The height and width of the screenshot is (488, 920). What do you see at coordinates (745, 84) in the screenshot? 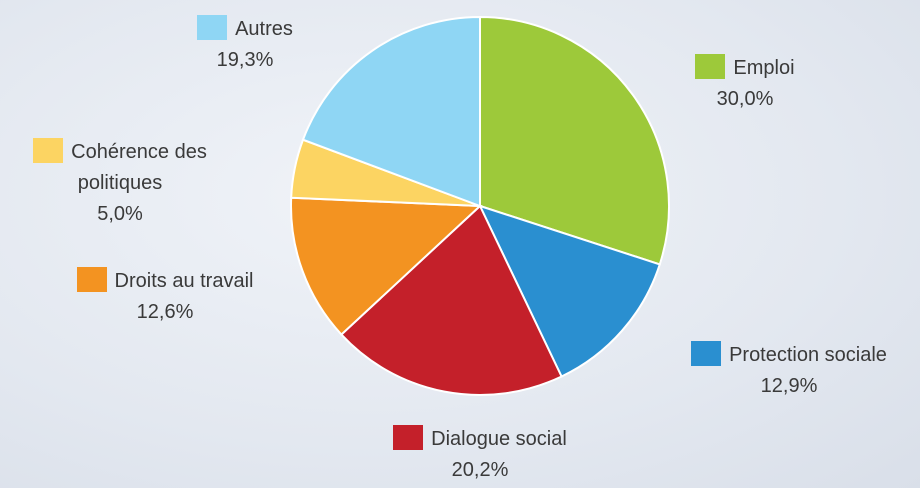
I see `legend-entry: Emploi 30,0%` at bounding box center [745, 84].